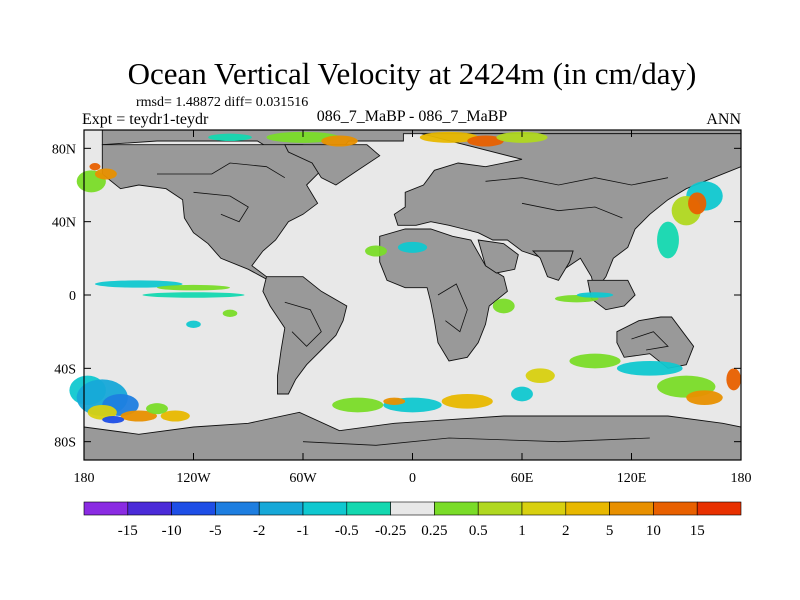 This screenshot has width=800, height=600. What do you see at coordinates (566, 531) in the screenshot?
I see `colorbar-label-10: 2` at bounding box center [566, 531].